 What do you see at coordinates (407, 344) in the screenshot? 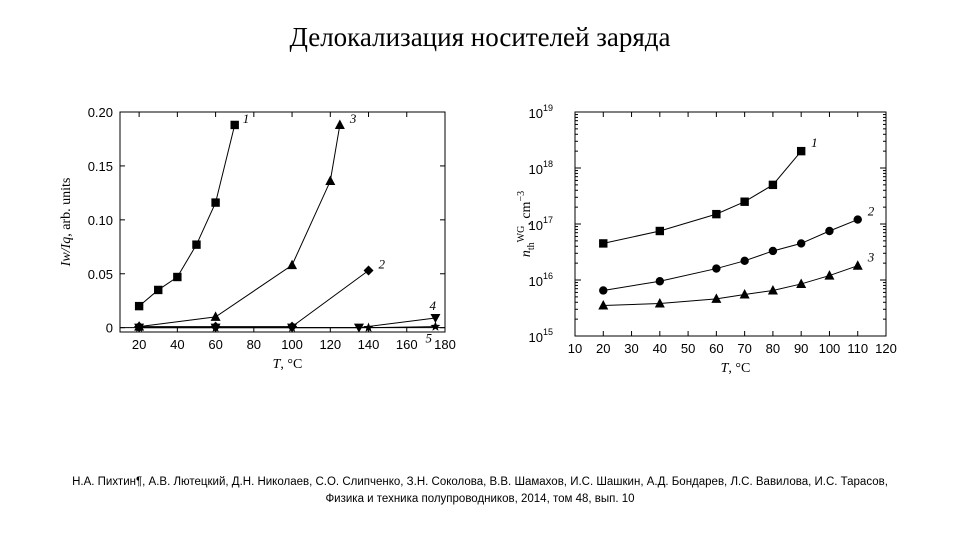
I see `x-tick-label: 160` at bounding box center [407, 344].